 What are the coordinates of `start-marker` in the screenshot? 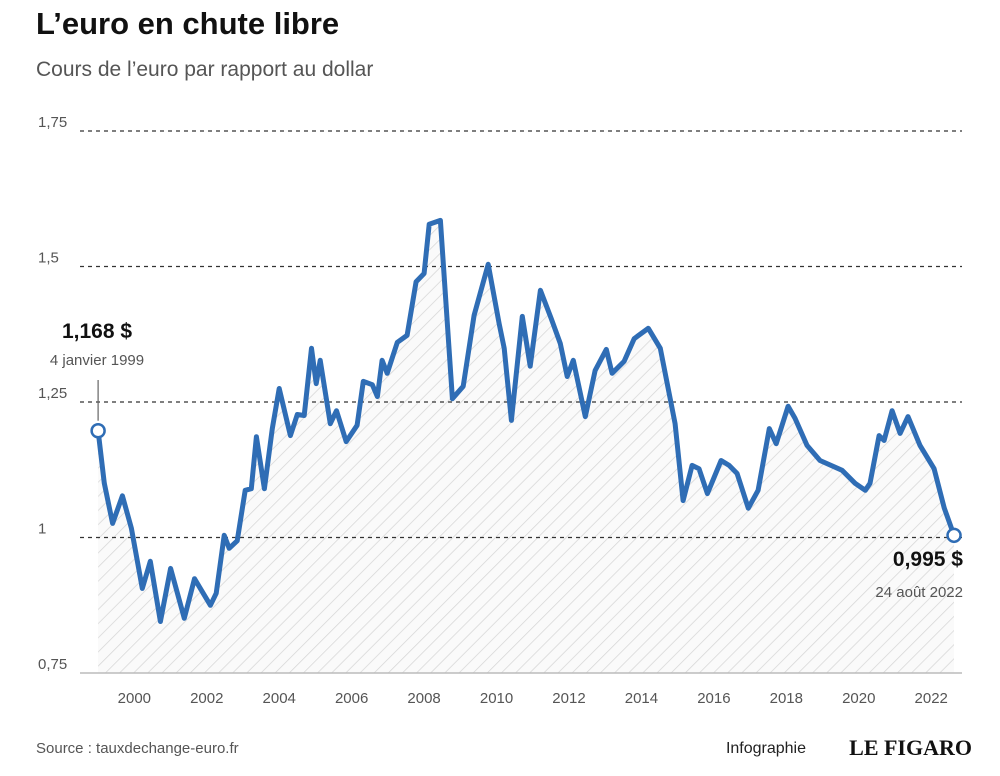 It's located at (98, 430).